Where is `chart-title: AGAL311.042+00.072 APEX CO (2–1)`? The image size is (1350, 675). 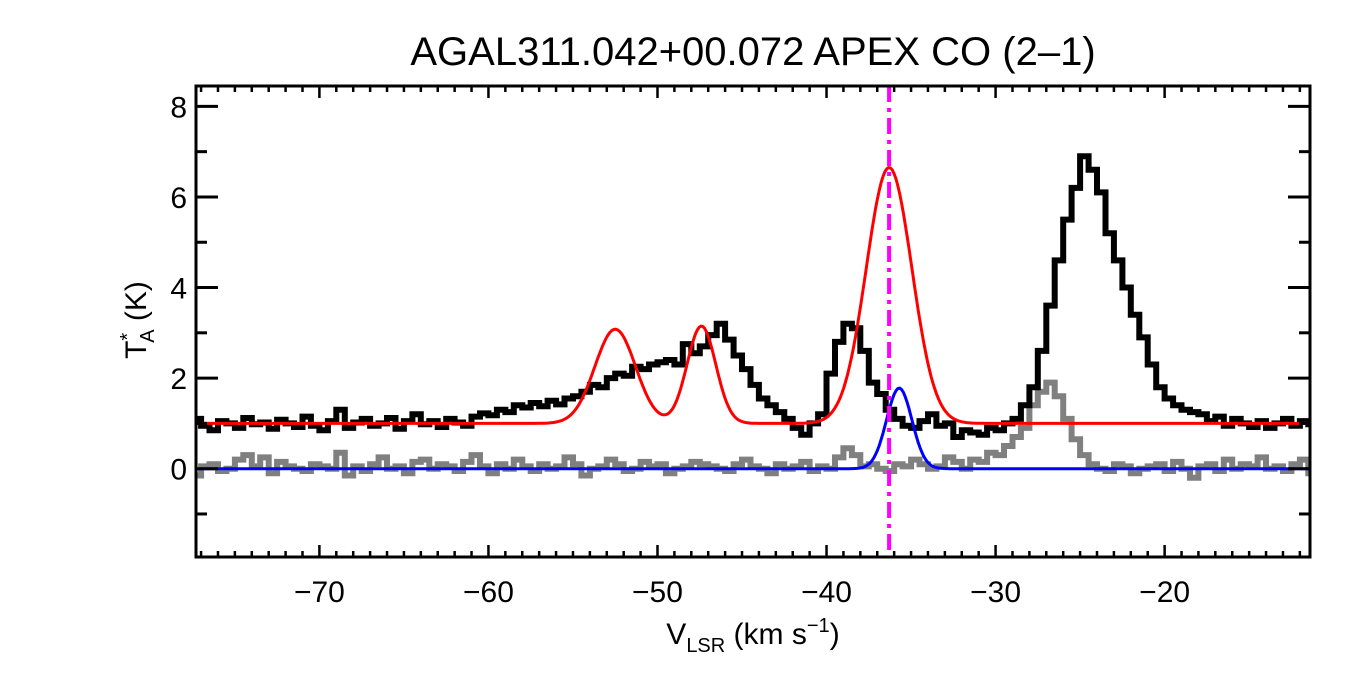 chart-title: AGAL311.042+00.072 APEX CO (2–1) is located at coordinates (752, 52).